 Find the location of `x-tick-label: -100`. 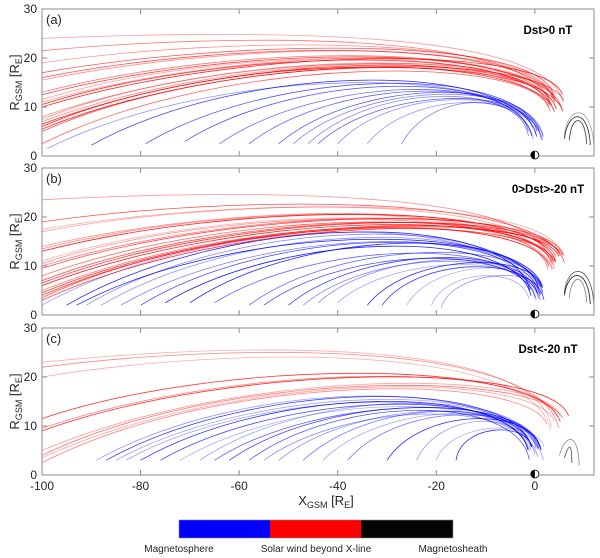

x-tick-label: -100 is located at coordinates (42, 486).